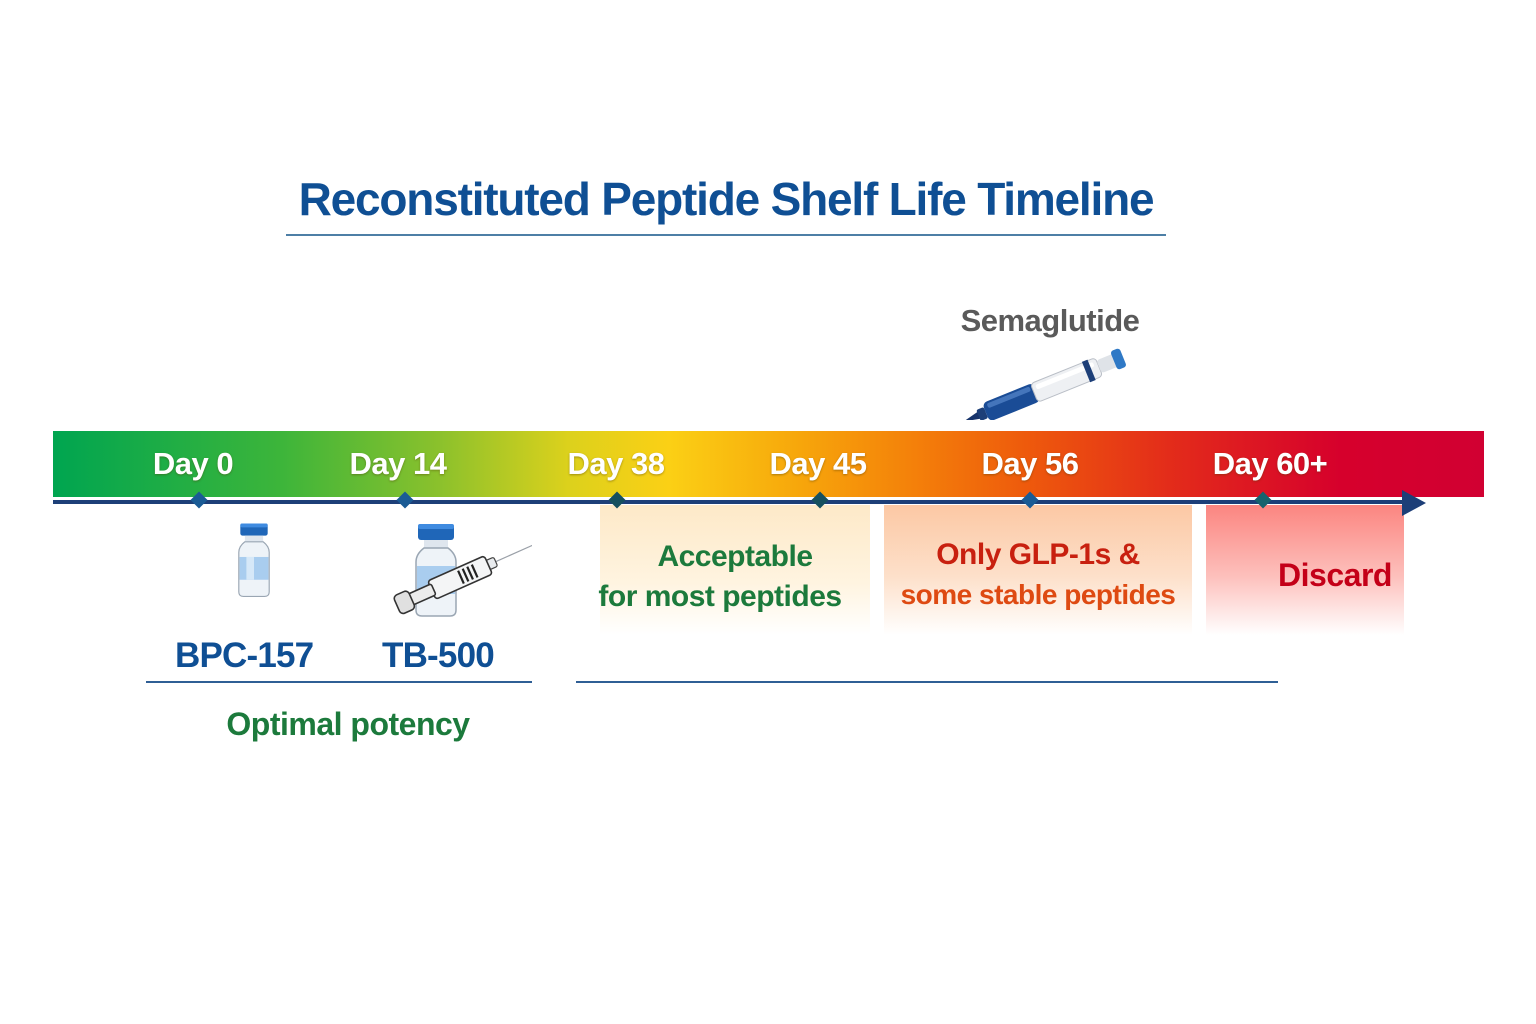 The width and height of the screenshot is (1536, 1024). I want to click on acceptable-line2: for most peptides, so click(720, 596).